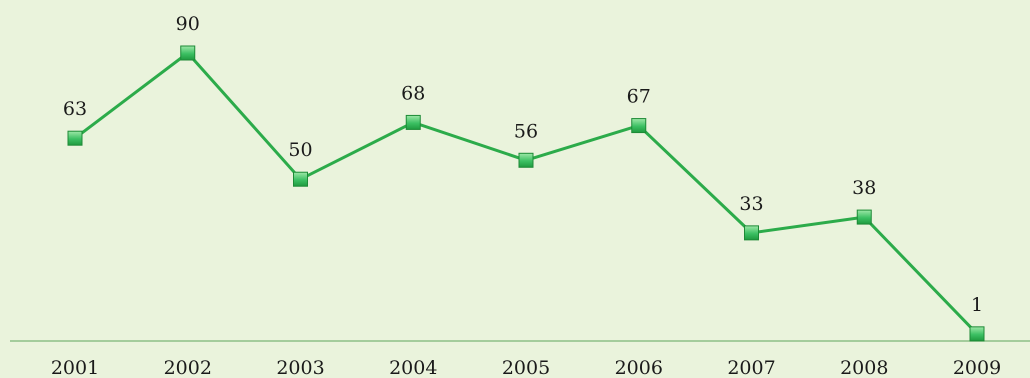 This screenshot has height=378, width=1030. I want to click on x-tick-label: 2007, so click(751, 367).